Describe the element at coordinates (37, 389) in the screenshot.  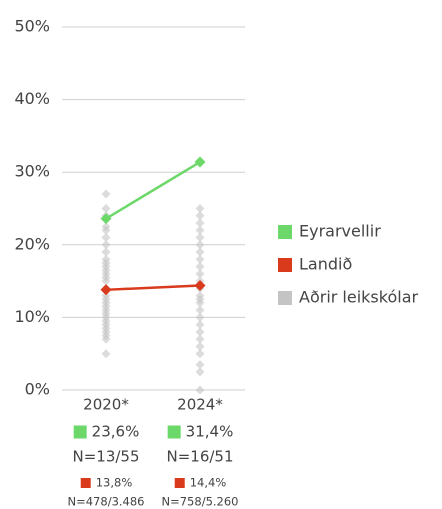
I see `y-tick-label: 0%` at that location.